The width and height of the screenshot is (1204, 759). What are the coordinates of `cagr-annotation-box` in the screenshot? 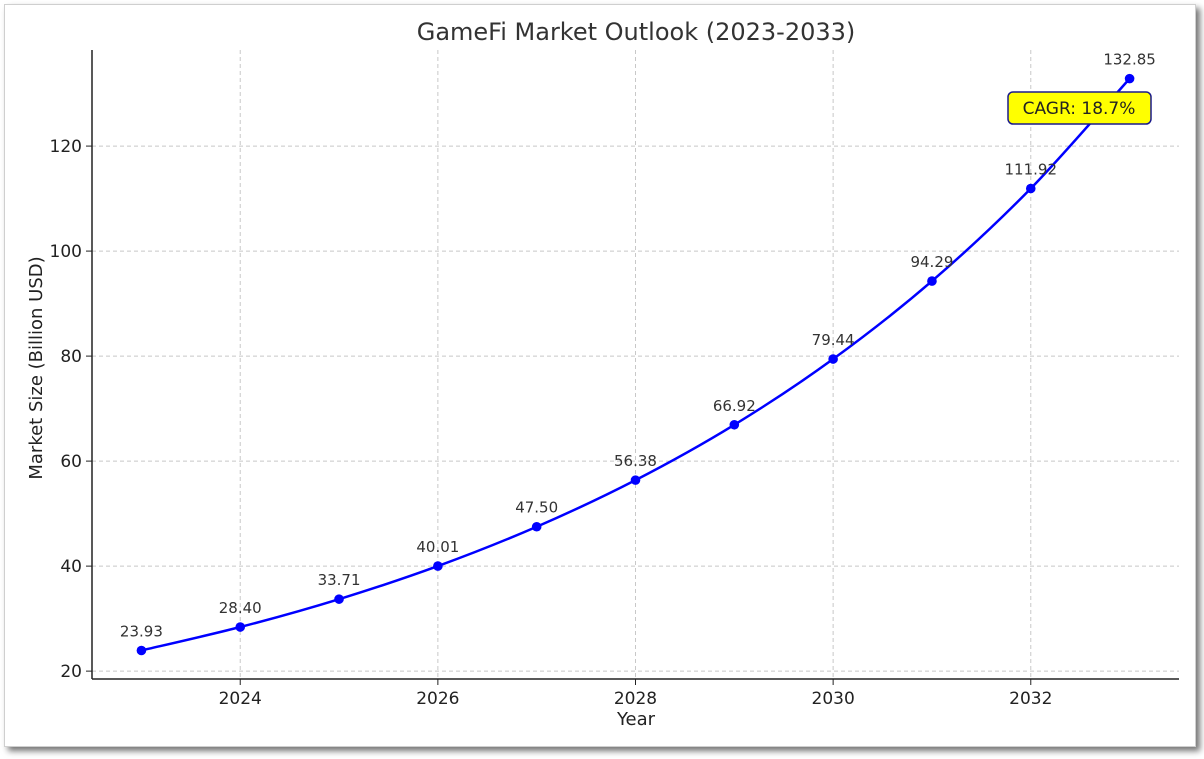 It's located at (1079, 108).